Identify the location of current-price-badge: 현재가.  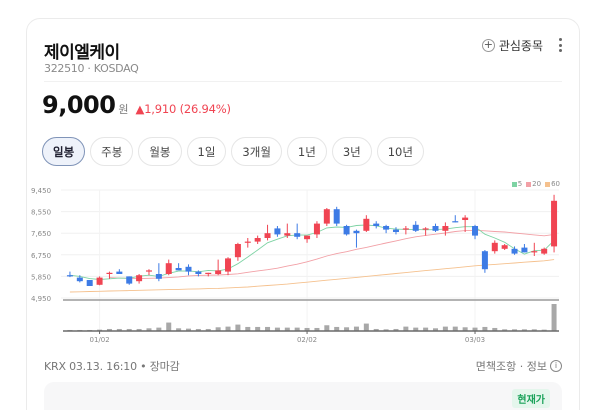
(531, 398).